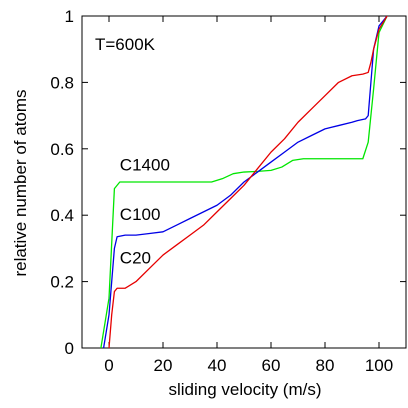 The width and height of the screenshot is (408, 408). I want to click on y-tick-label: 0.8, so click(62, 82).